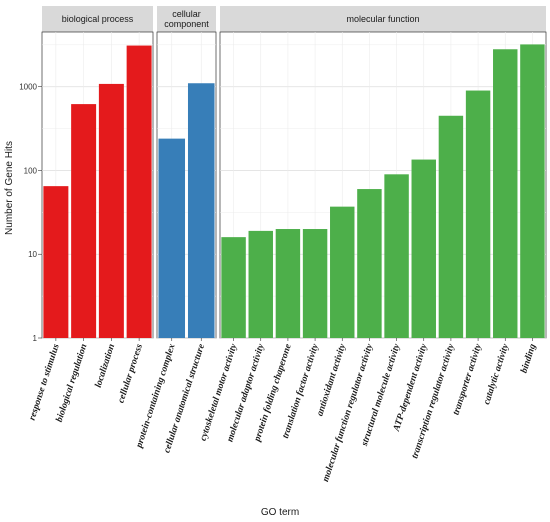 The image size is (550, 522). Describe the element at coordinates (31, 170) in the screenshot. I see `y-tick-label: 100` at that location.